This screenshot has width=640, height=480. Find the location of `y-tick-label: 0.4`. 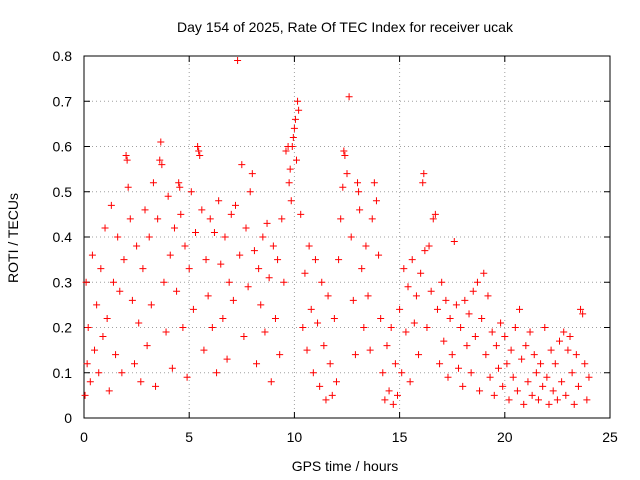

y-tick-label: 0.4 is located at coordinates (63, 237).